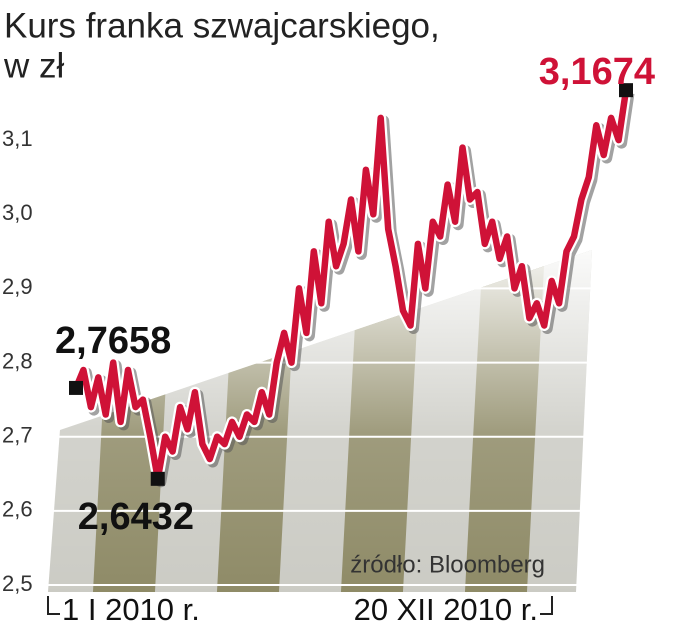  What do you see at coordinates (17, 509) in the screenshot?
I see `y-tick-label: 2,6` at bounding box center [17, 509].